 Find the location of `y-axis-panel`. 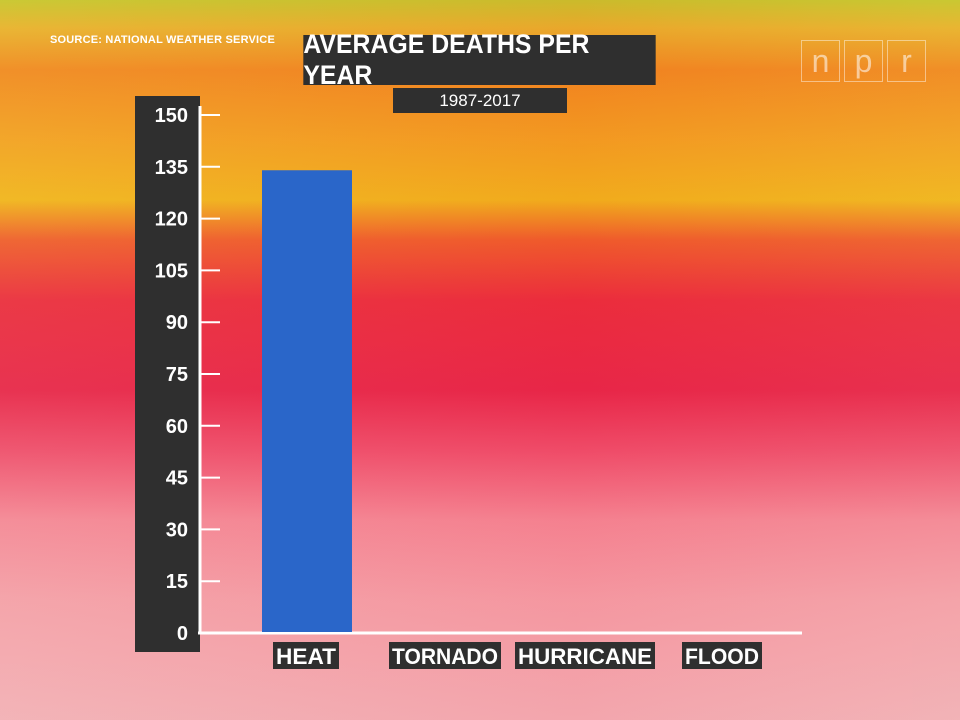

y-axis-panel is located at coordinates (167, 374).